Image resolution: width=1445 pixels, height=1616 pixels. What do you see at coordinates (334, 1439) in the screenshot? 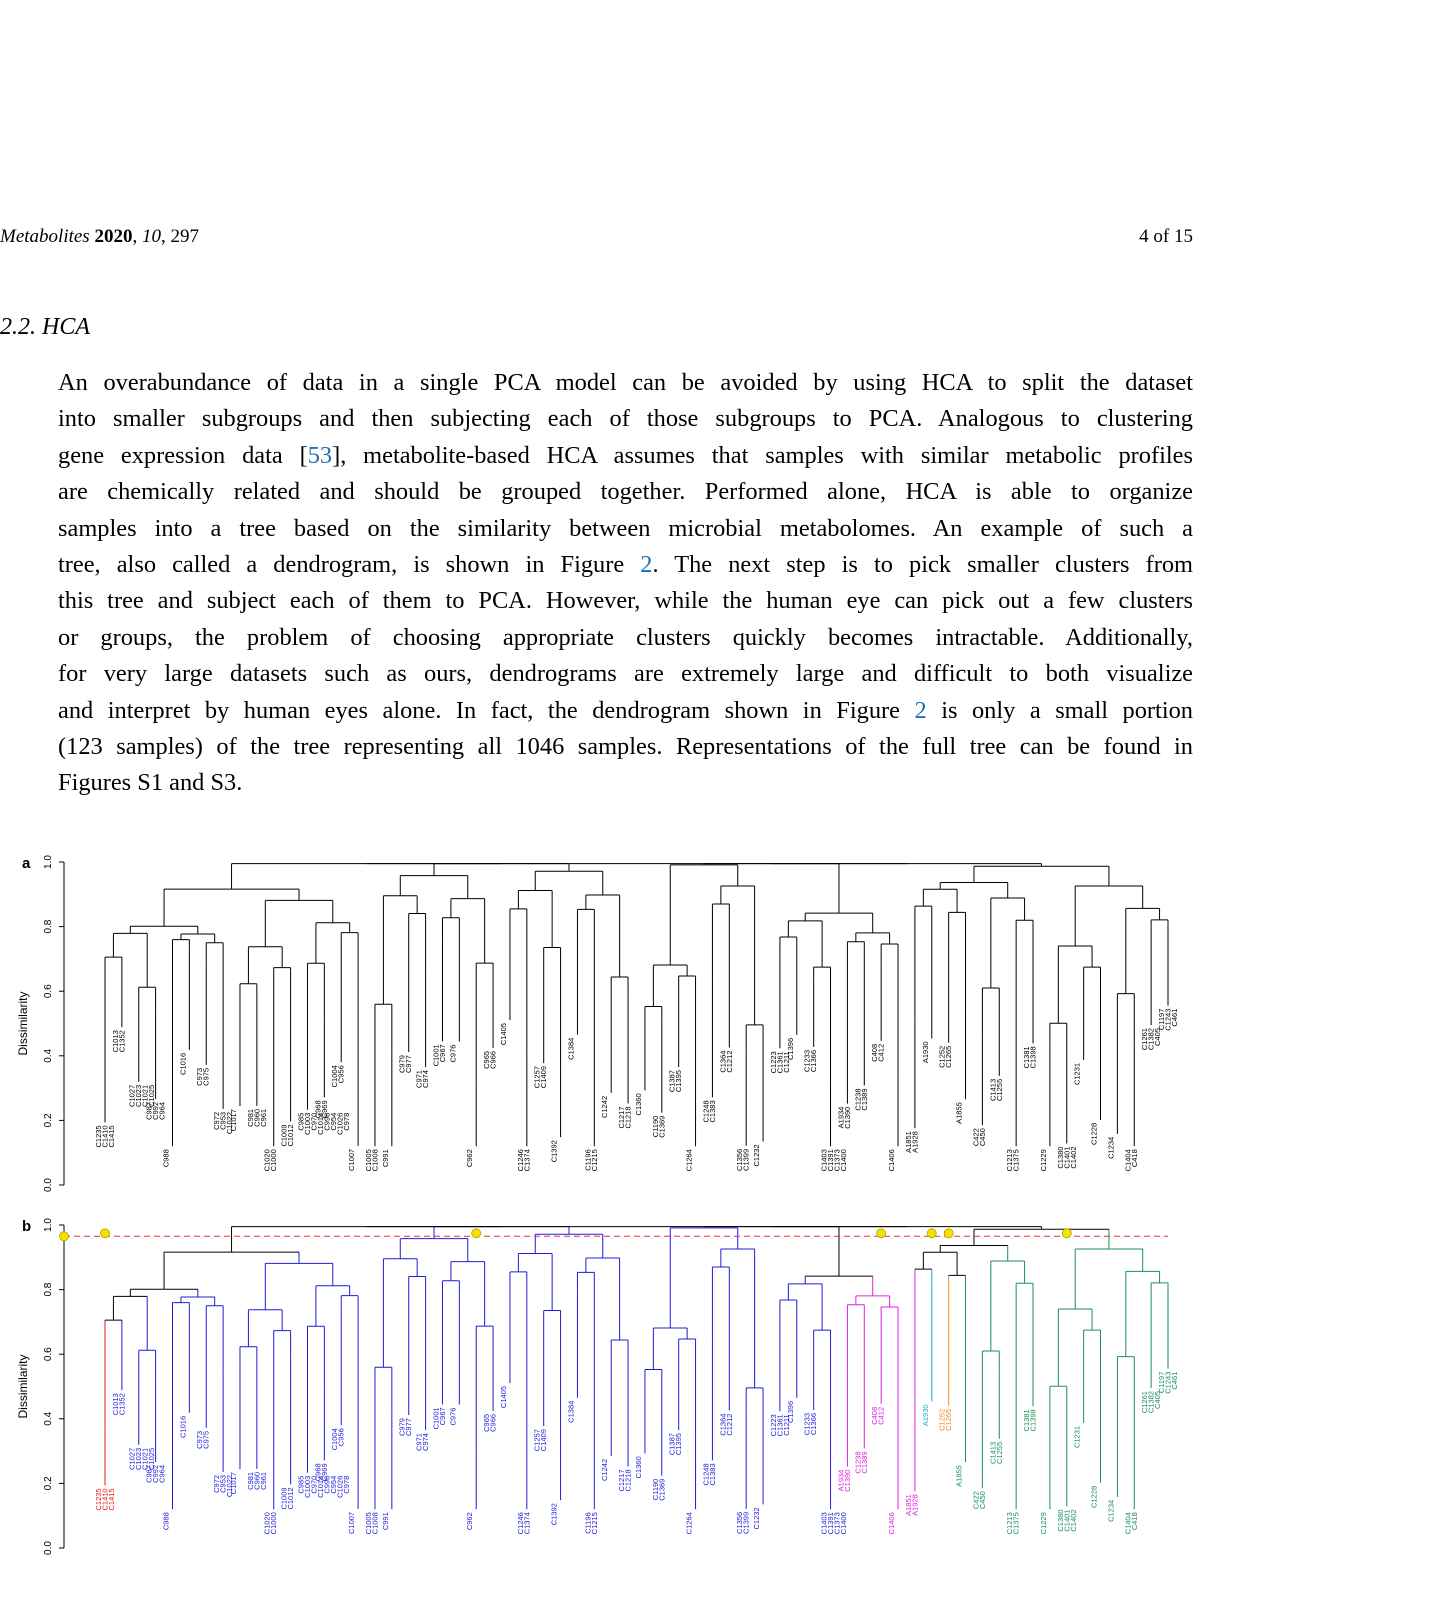
I see `leaf-label: C1004` at bounding box center [334, 1439].